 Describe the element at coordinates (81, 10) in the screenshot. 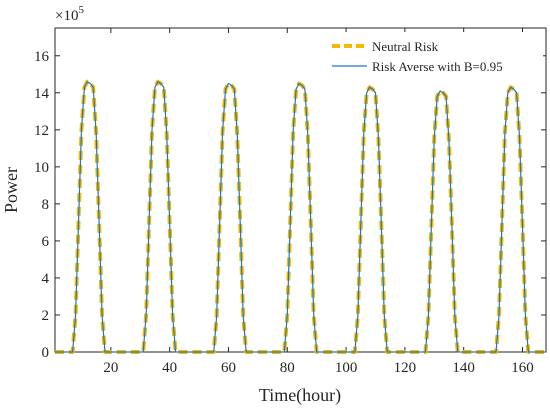

I see `y-multiplier-exponent: 5` at that location.